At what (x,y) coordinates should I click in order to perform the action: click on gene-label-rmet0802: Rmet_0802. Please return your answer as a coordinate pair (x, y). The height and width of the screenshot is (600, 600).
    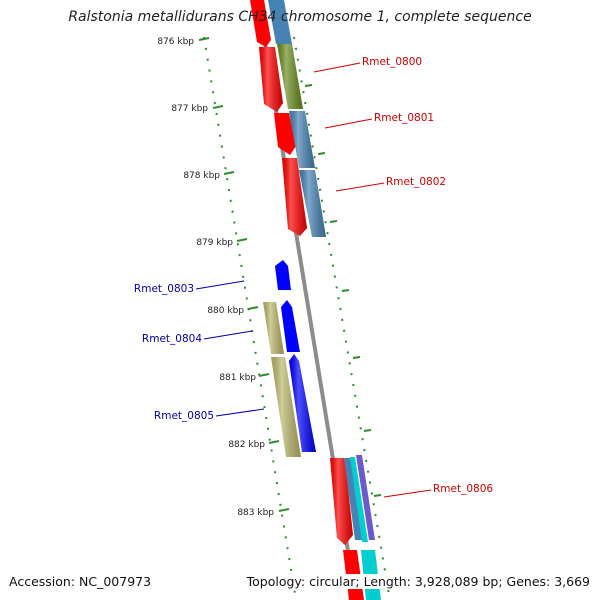
    Looking at the image, I should click on (416, 182).